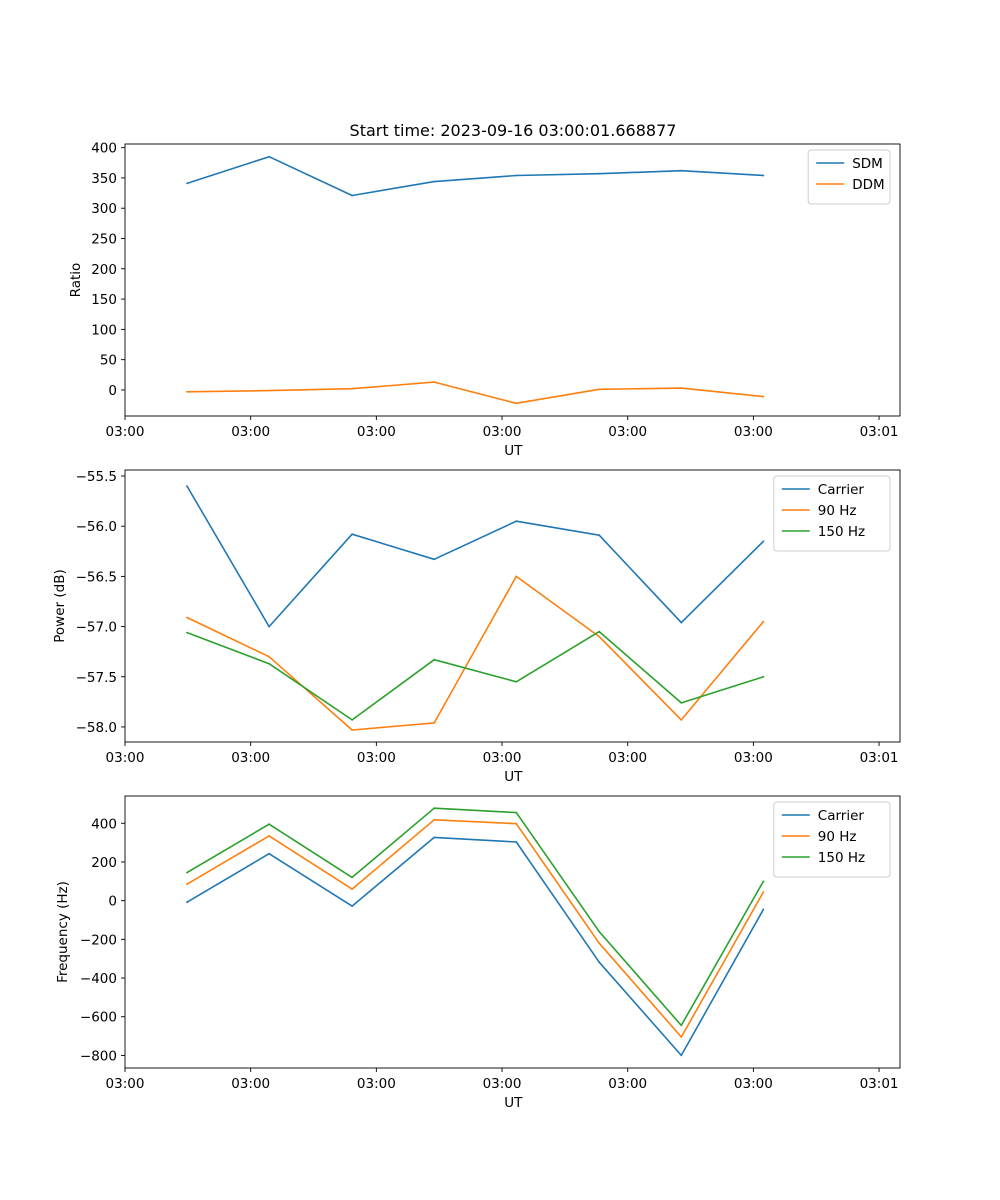 Image resolution: width=1000 pixels, height=1200 pixels. I want to click on chart-2-series-1-line, so click(475, 928).